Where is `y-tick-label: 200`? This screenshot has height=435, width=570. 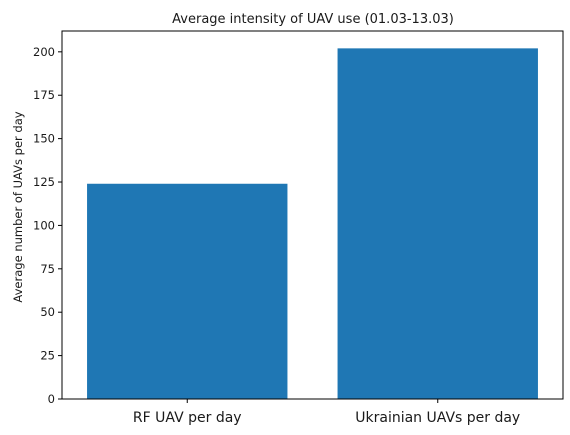 y-tick-label: 200 is located at coordinates (44, 52).